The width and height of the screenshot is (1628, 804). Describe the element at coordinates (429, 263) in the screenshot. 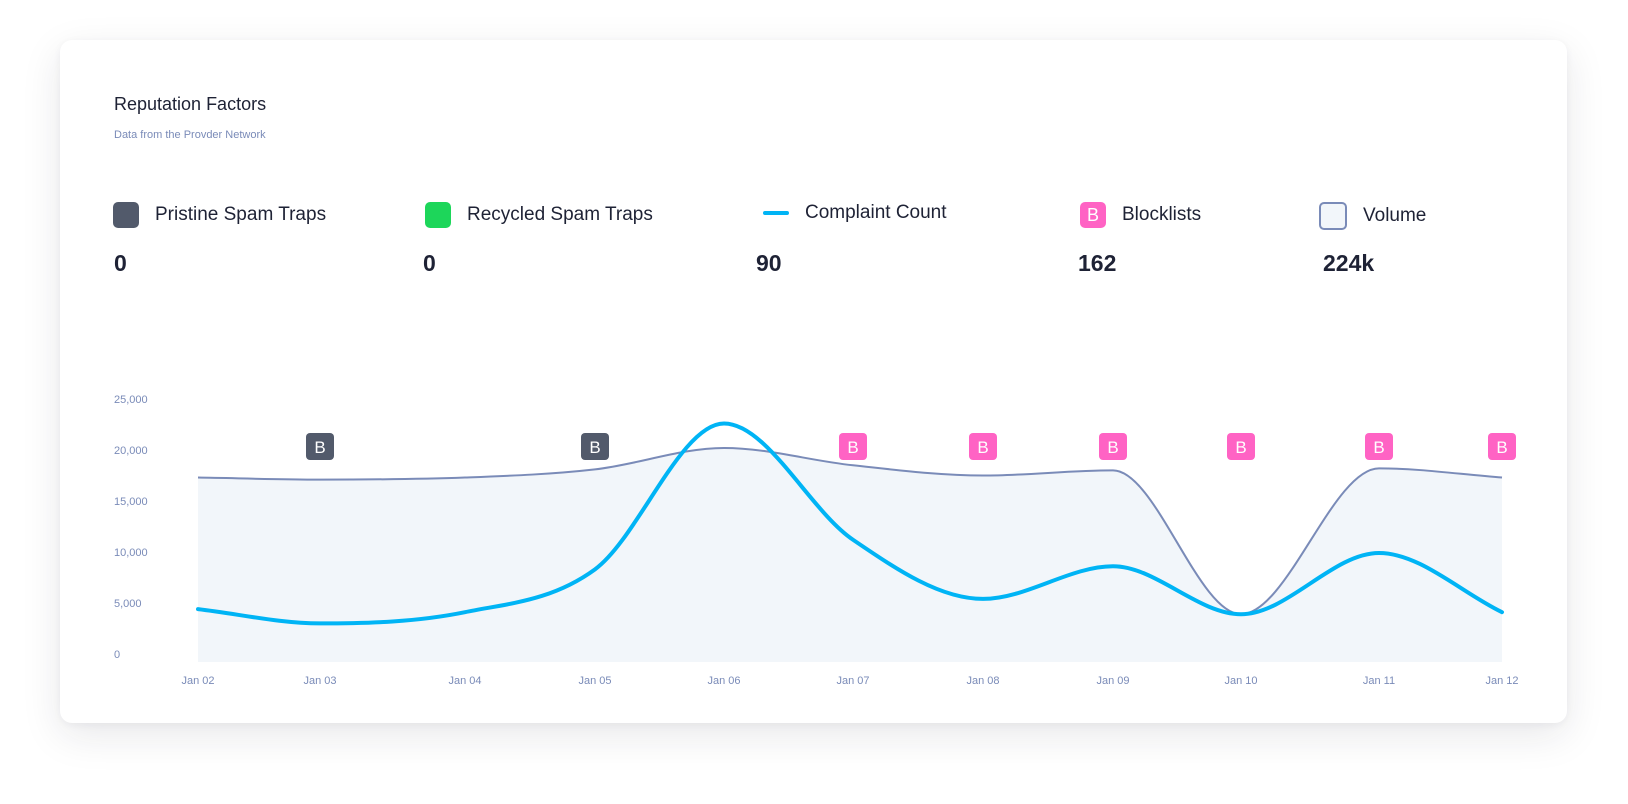

I see `recycled-value: 0` at that location.